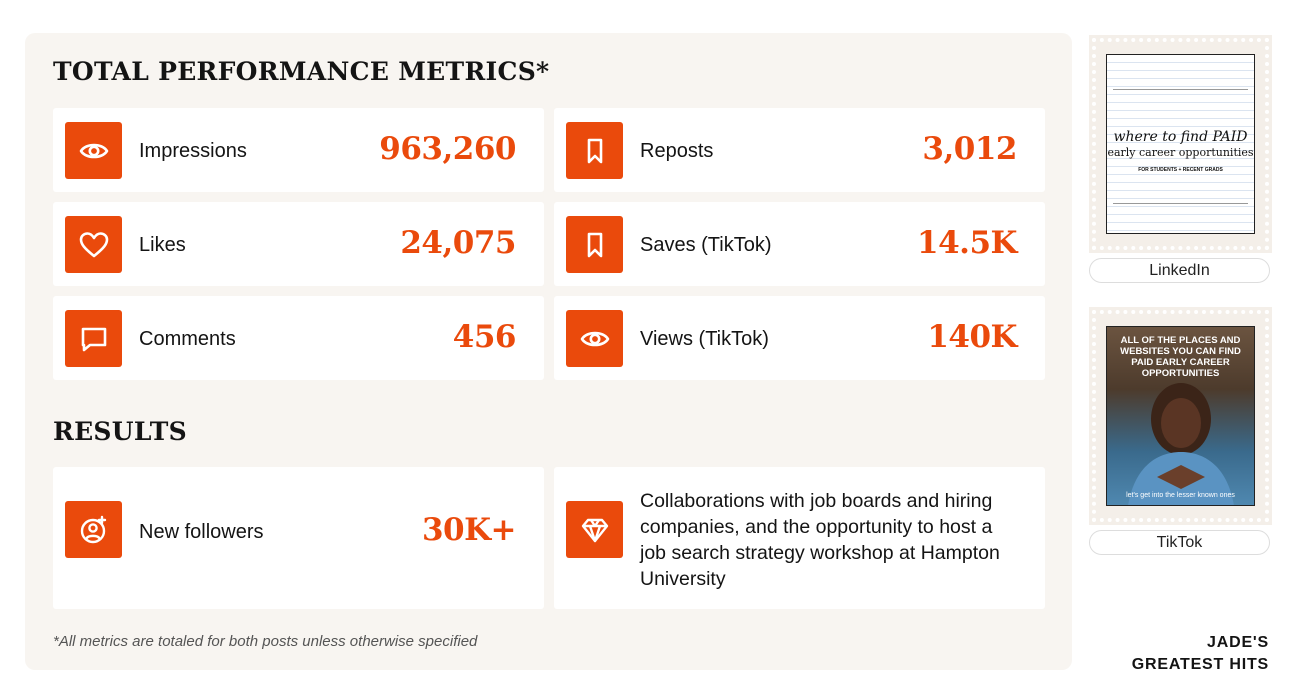 The height and width of the screenshot is (699, 1292). I want to click on diamond-icon, so click(594, 529).